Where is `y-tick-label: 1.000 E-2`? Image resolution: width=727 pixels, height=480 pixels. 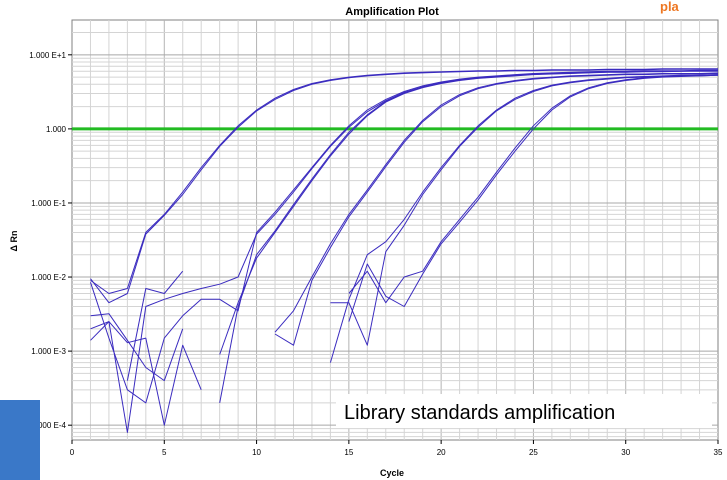
y-tick-label: 1.000 E-2 is located at coordinates (48, 277).